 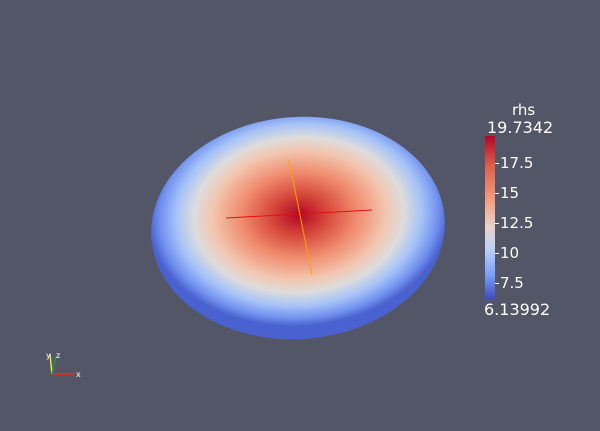 I want to click on colorbar-tick-label: 10, so click(x=510, y=252).